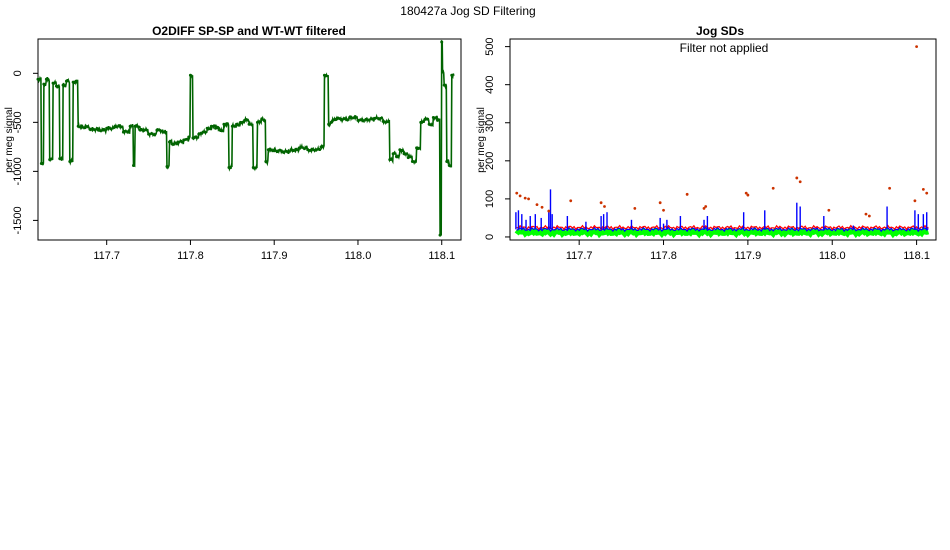 The width and height of the screenshot is (950, 550). What do you see at coordinates (106, 256) in the screenshot?
I see `left-x-tick-label: 117.7` at bounding box center [106, 256].